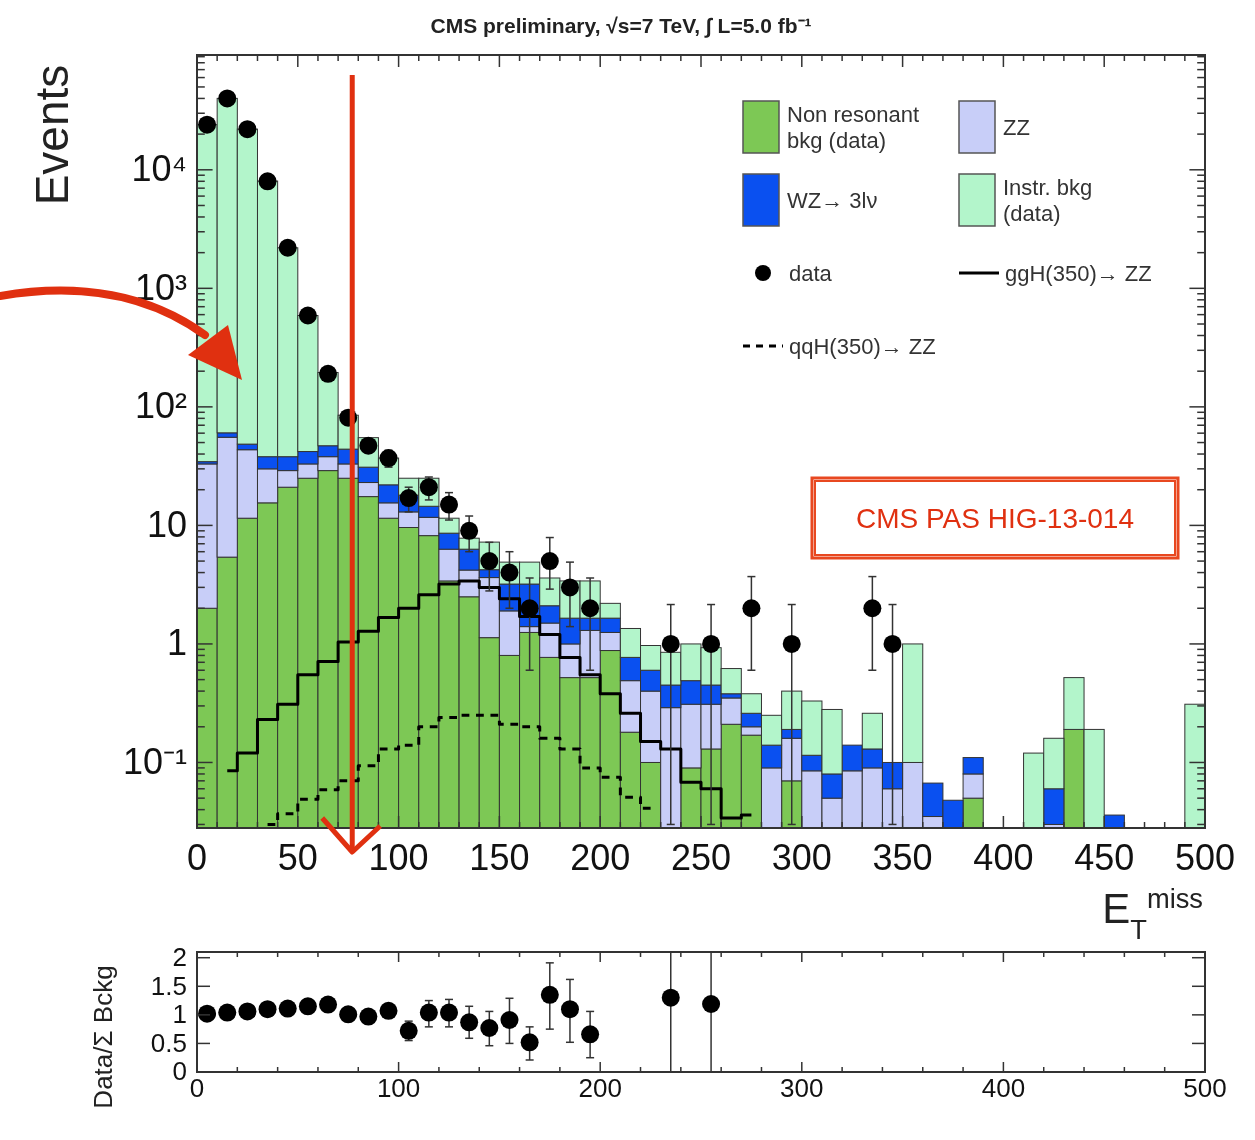  What do you see at coordinates (1048, 200) in the screenshot?
I see `legend-label: Instr. bkg (data)` at bounding box center [1048, 200].